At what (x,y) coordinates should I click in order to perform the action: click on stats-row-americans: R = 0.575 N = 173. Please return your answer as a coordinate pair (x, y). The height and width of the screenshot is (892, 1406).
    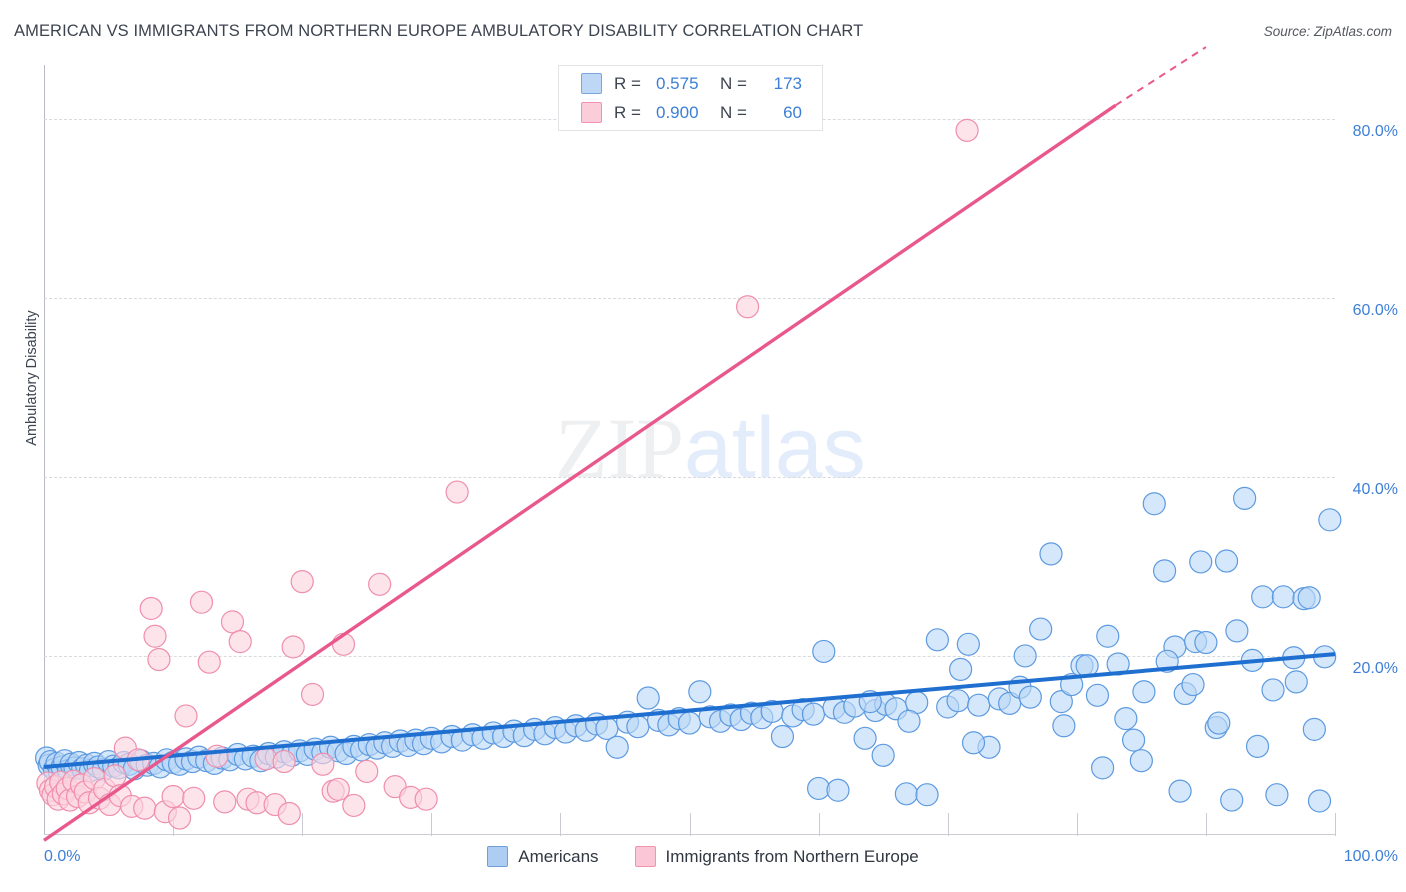
    Looking at the image, I should click on (701, 83).